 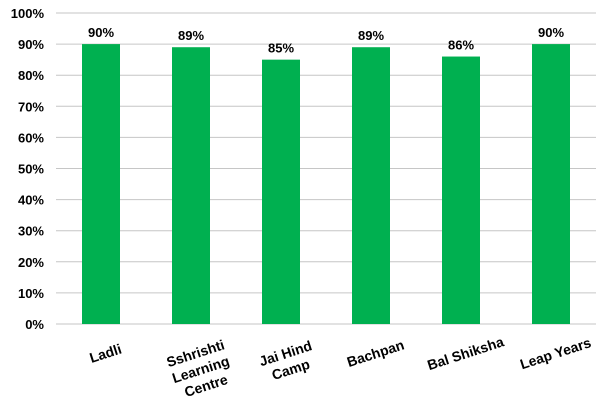 I want to click on y-tick-label: 100%, so click(x=28, y=13).